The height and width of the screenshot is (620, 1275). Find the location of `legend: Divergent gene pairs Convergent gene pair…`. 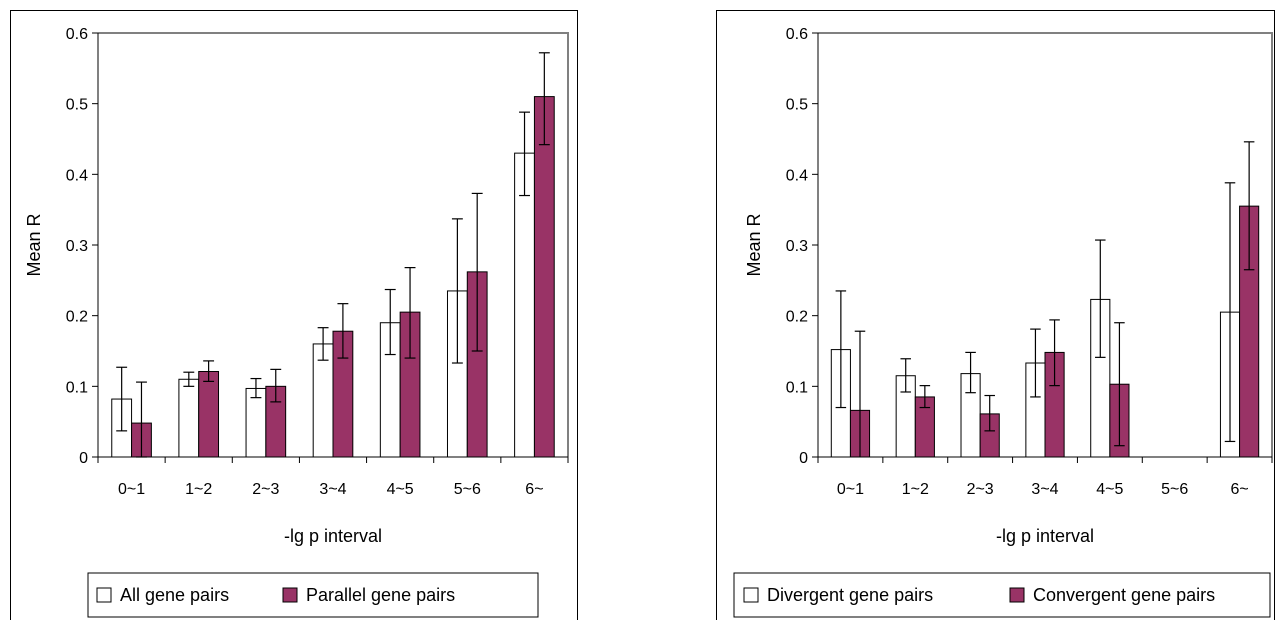

legend: Divergent gene pairs Convergent gene pair… is located at coordinates (1002, 595).